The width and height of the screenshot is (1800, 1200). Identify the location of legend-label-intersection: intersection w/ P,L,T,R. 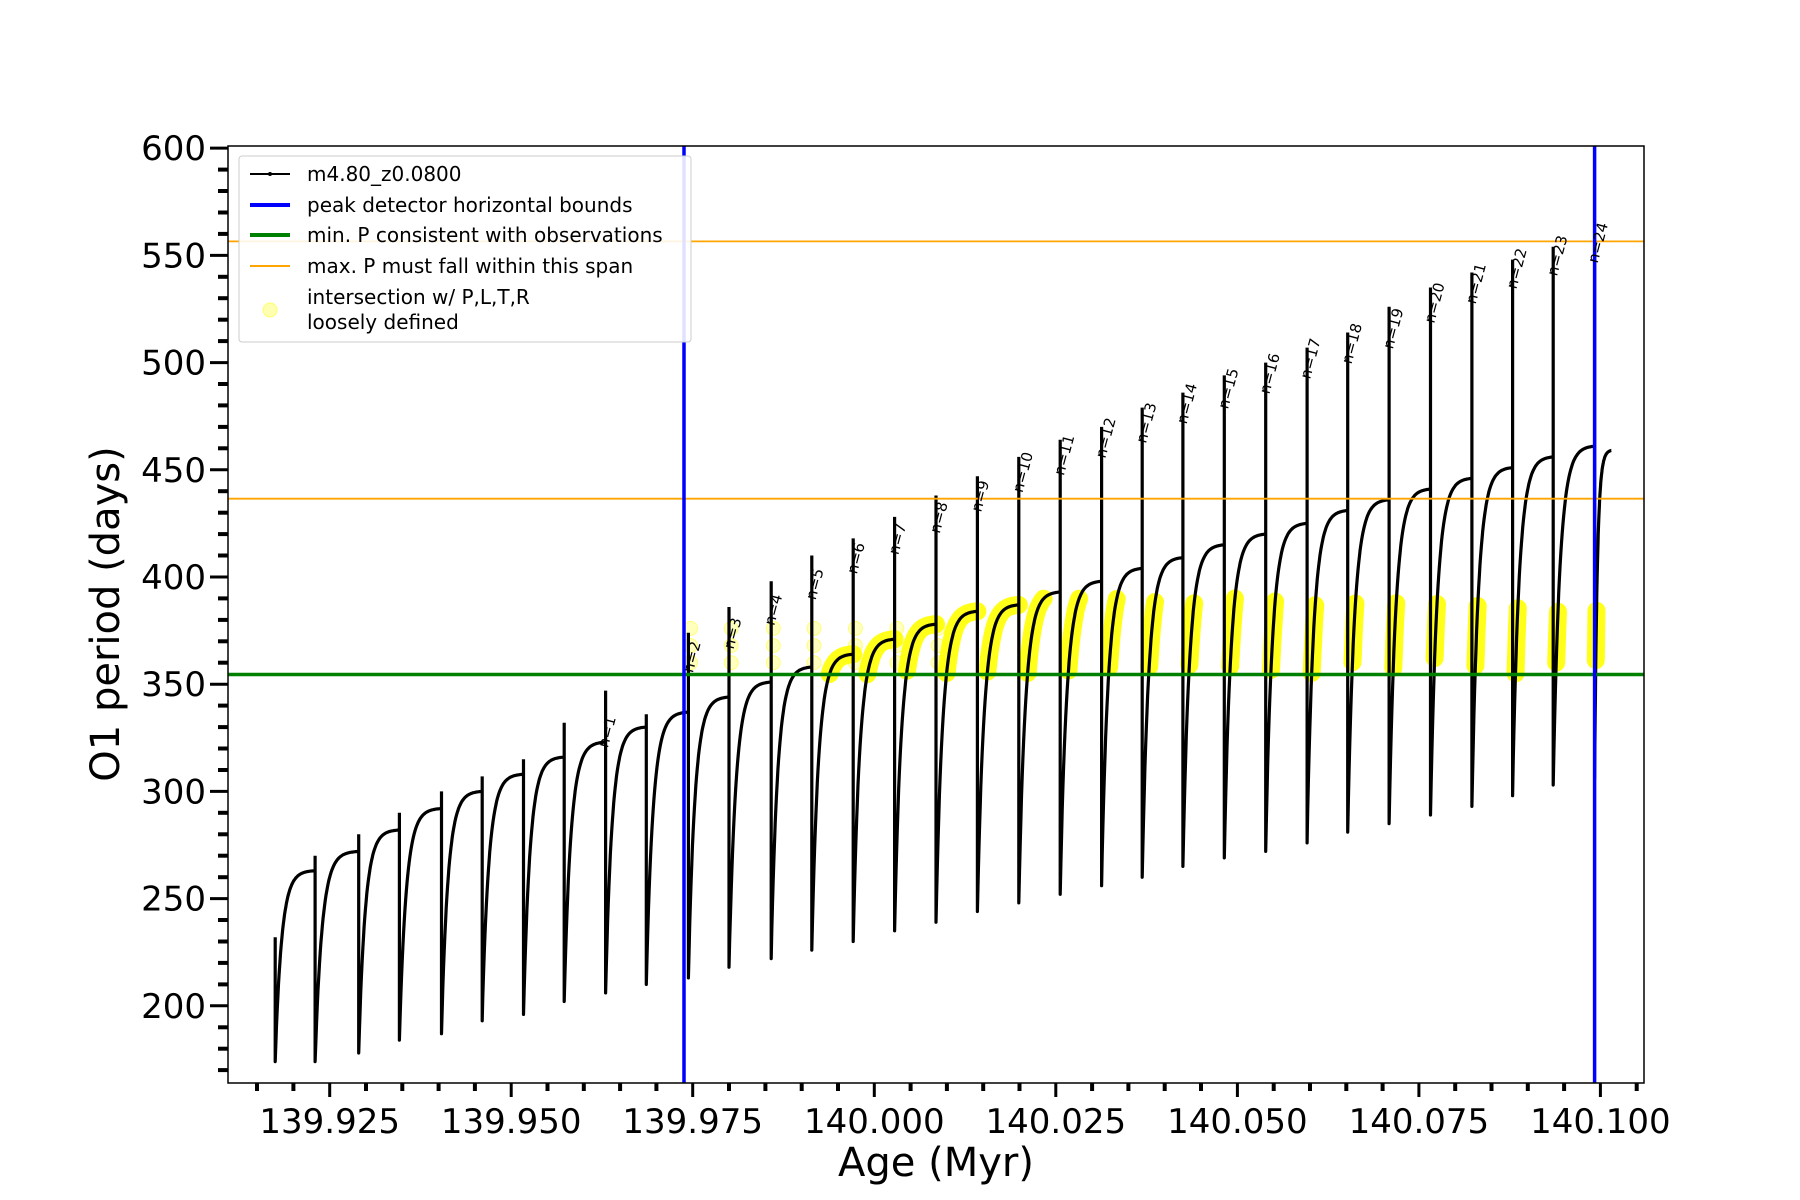
(418, 297).